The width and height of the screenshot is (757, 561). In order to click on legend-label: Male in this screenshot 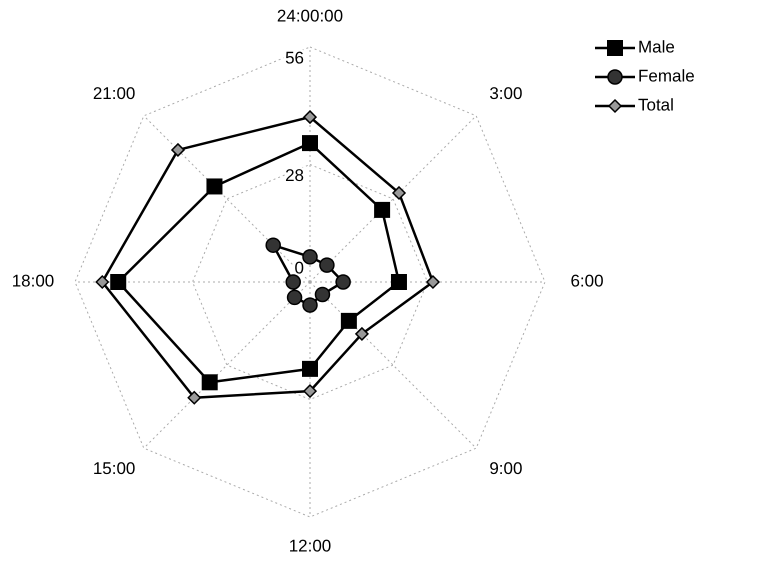, I will do `click(656, 46)`.